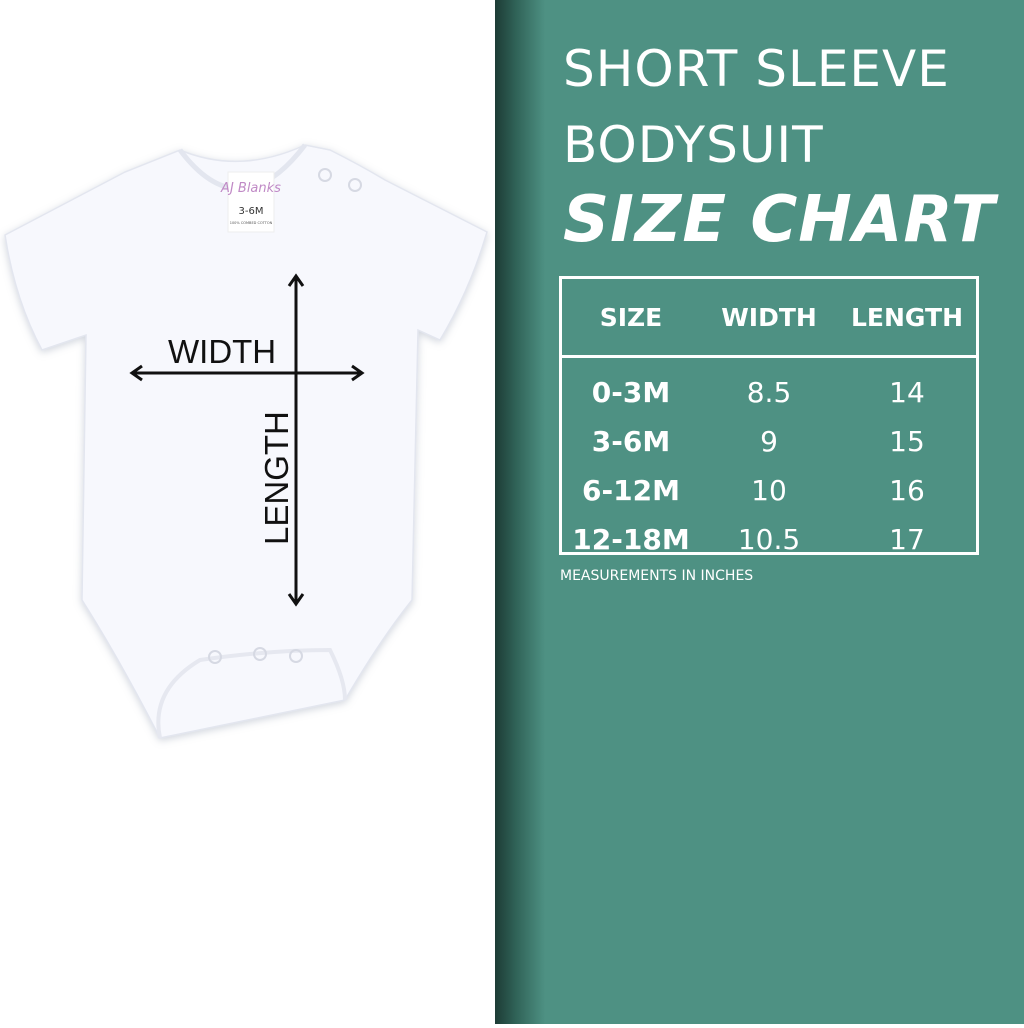 The height and width of the screenshot is (1028, 1024). Describe the element at coordinates (247, 373) in the screenshot. I see `width-arrow` at that location.